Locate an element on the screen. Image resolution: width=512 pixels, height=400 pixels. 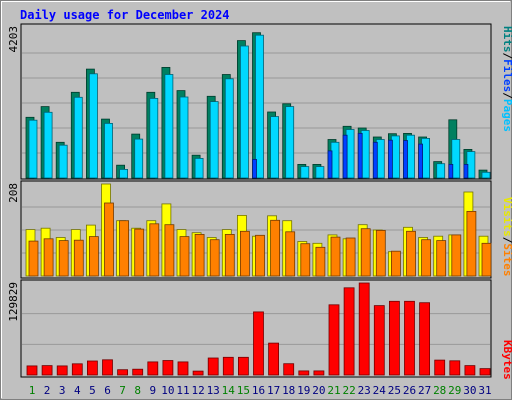
x-tick-label-day-13: 13 is located at coordinates (213, 390).